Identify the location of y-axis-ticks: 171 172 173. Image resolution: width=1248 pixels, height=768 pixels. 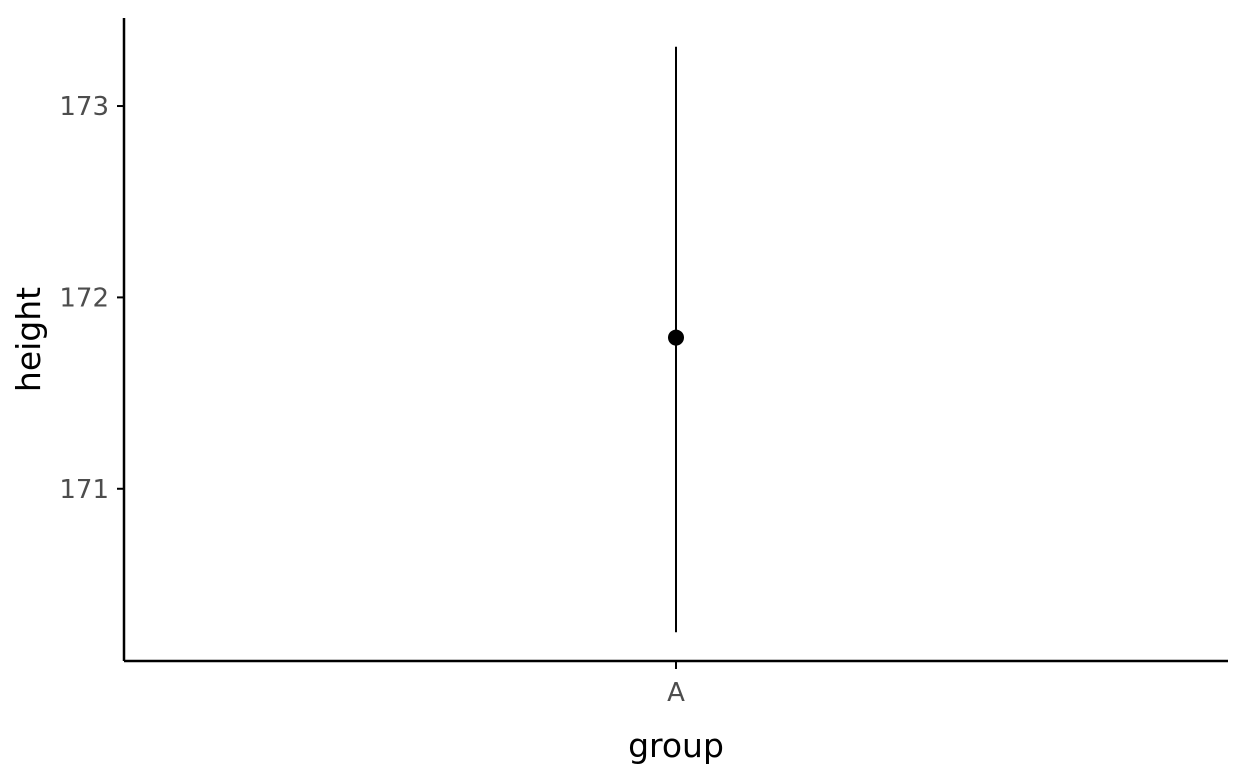
(91, 298).